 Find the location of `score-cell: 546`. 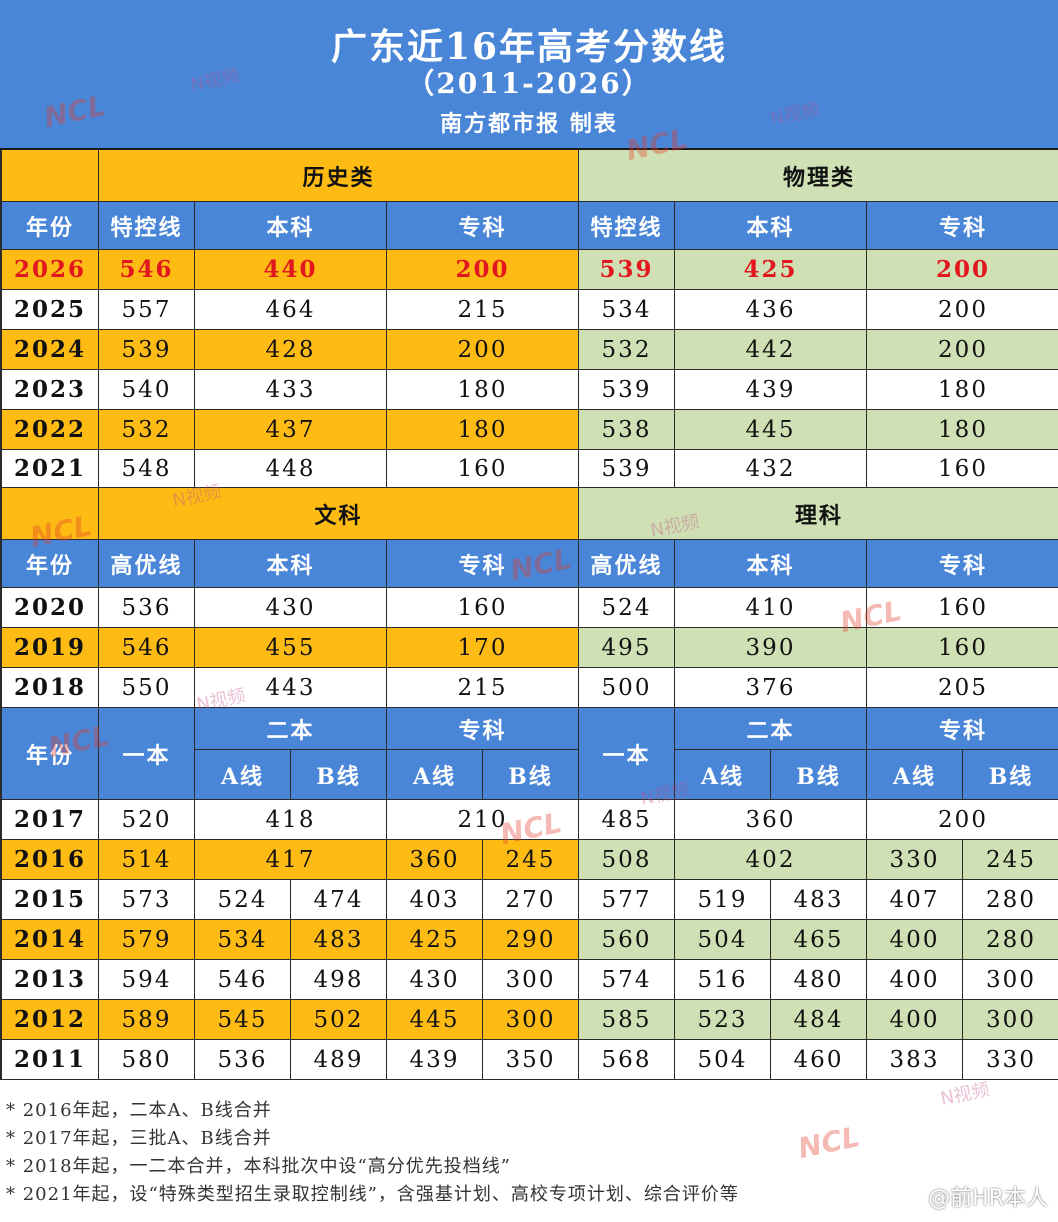

score-cell: 546 is located at coordinates (147, 648).